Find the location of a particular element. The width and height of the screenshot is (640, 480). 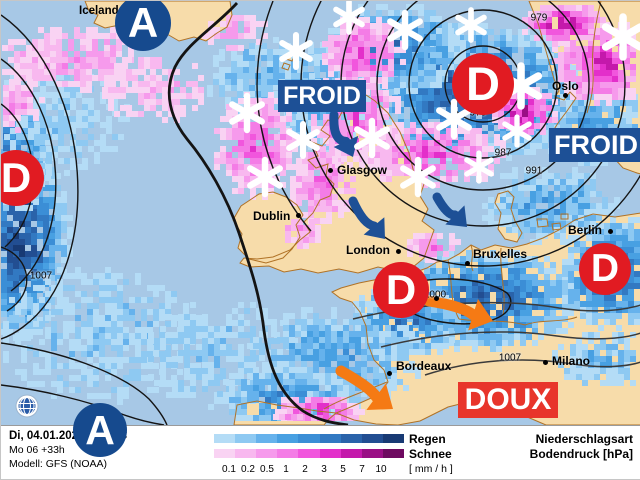

legend-bar-labels: Regen Schnee [ mm / h ] is located at coordinates (431, 454).